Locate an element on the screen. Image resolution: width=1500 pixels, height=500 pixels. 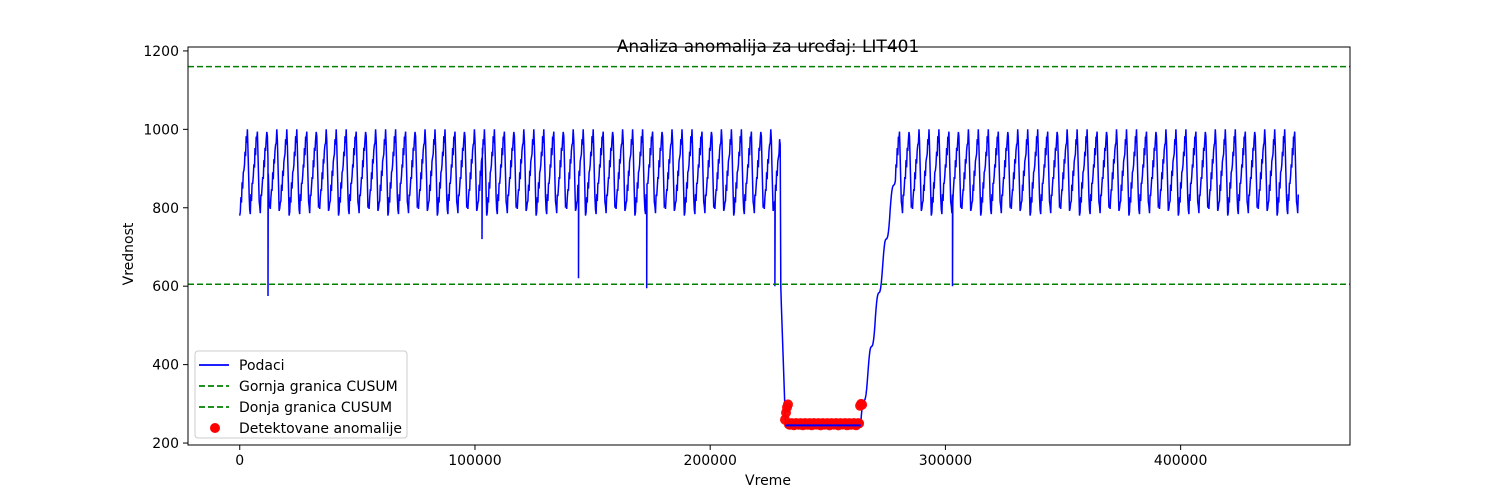
y-axis-label: Vrednost is located at coordinates (129, 253).